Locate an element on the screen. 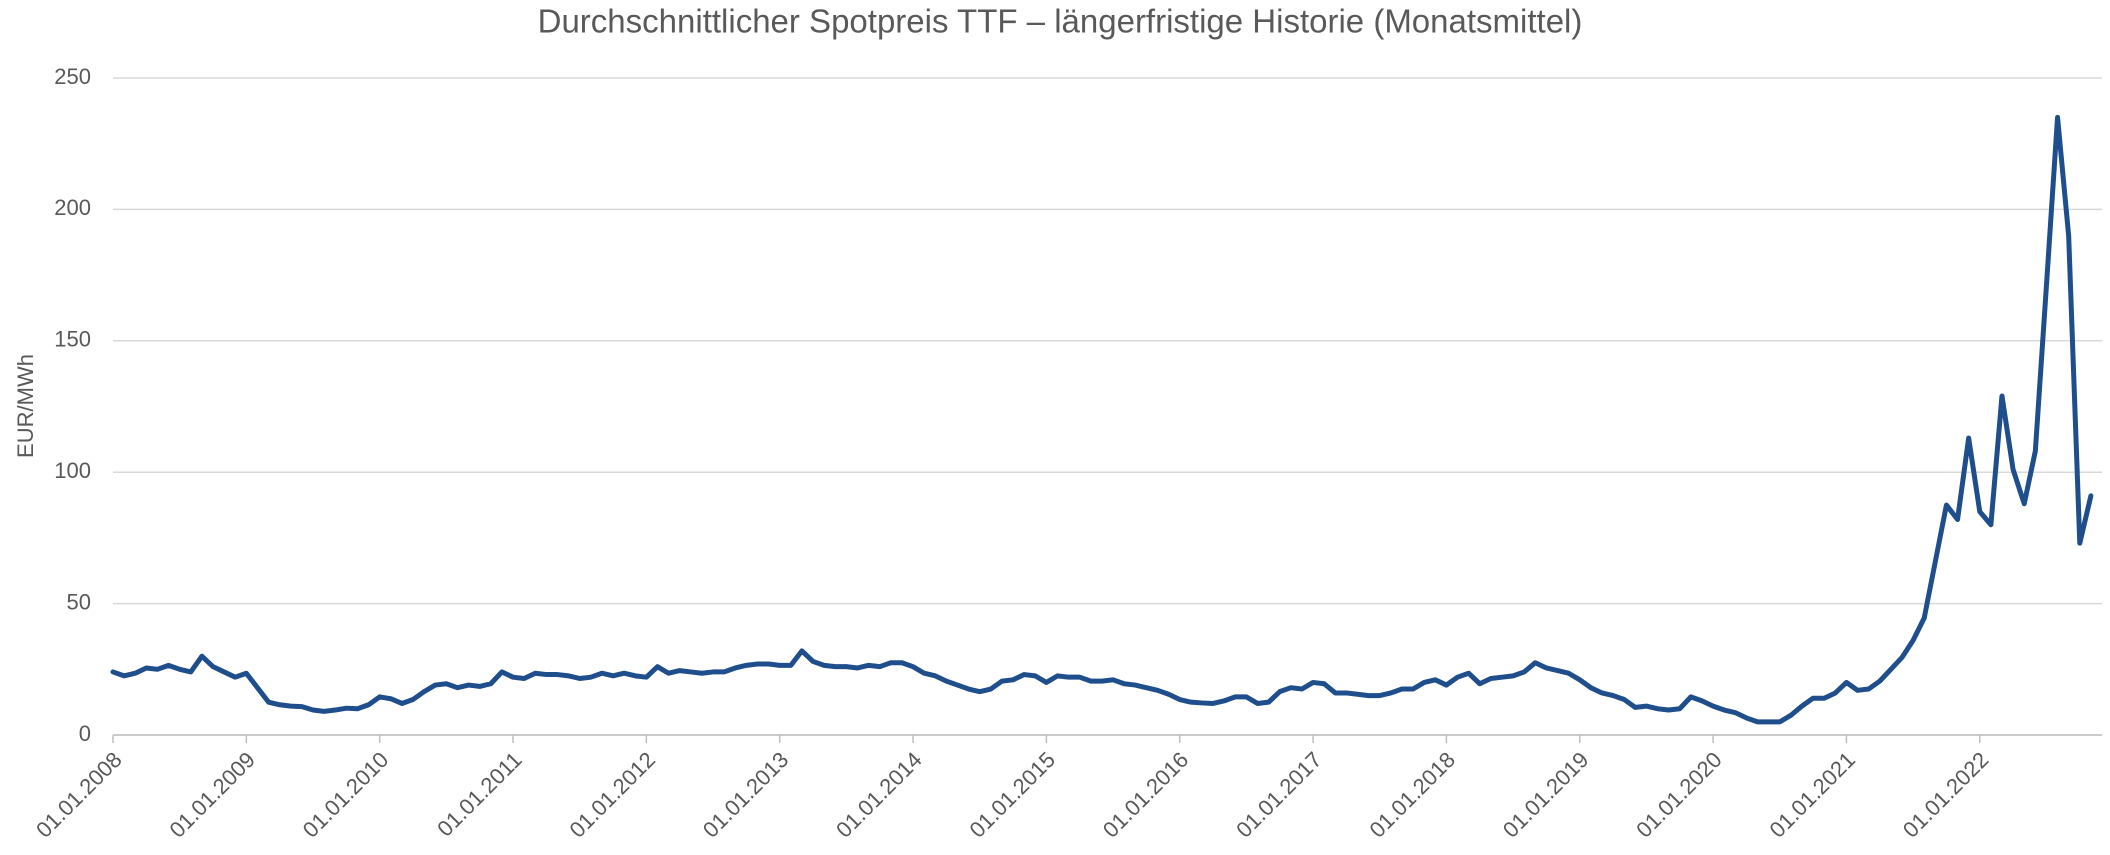  x-tick-label: 01.01.2021 is located at coordinates (1813, 795).